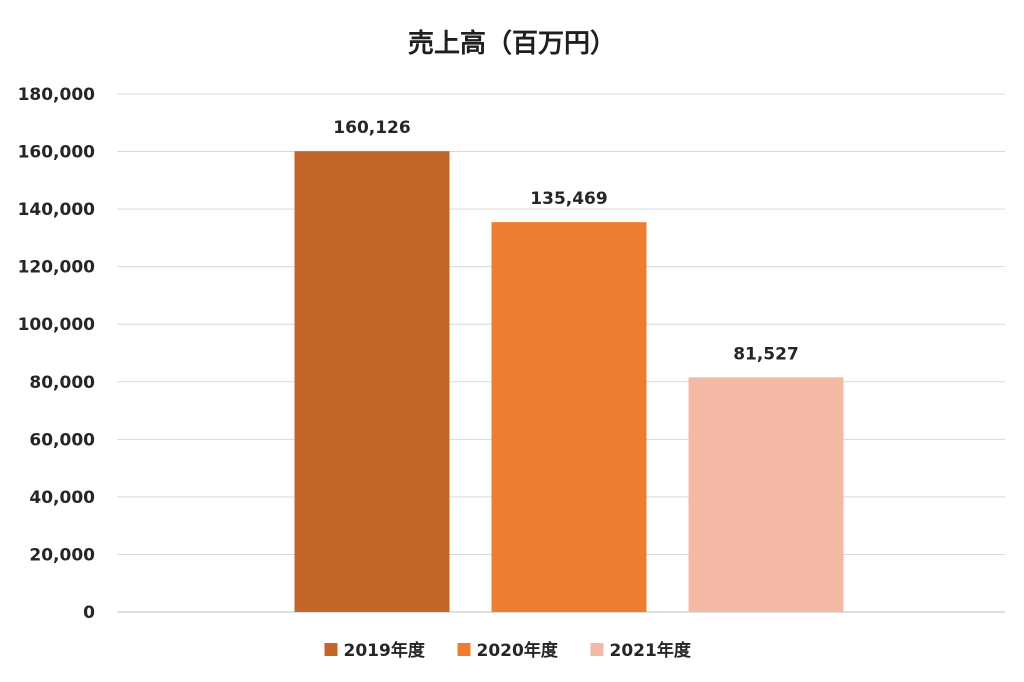 The image size is (1024, 682). What do you see at coordinates (62, 555) in the screenshot?
I see `y-tick-label: 20,000` at bounding box center [62, 555].